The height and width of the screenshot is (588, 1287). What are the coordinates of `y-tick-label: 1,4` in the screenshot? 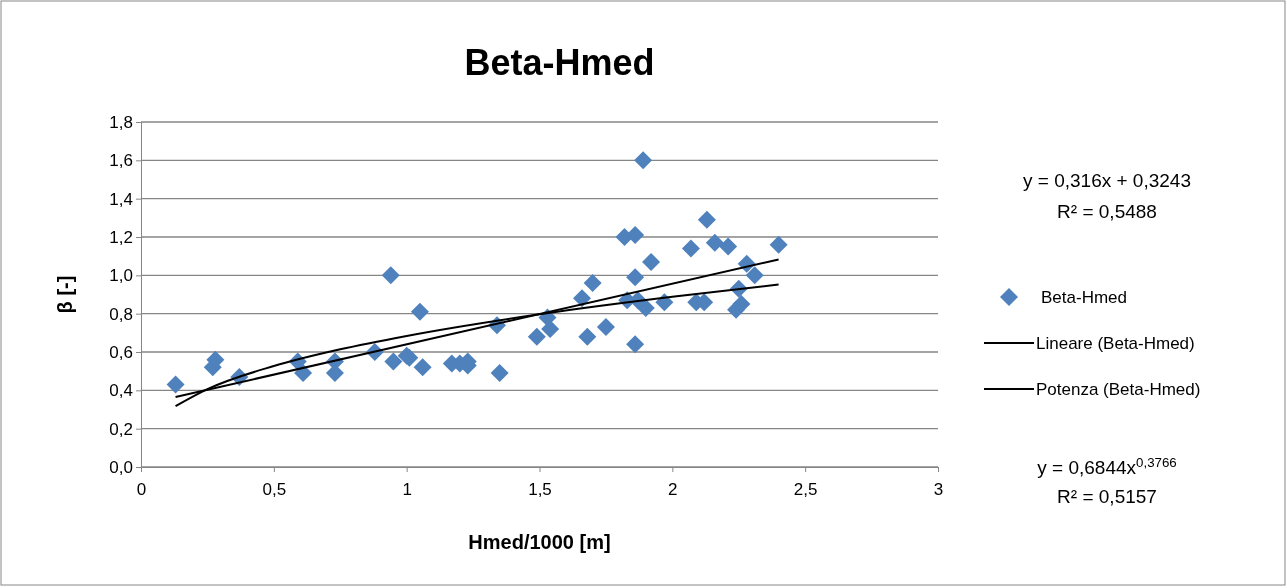 It's located at (121, 199).